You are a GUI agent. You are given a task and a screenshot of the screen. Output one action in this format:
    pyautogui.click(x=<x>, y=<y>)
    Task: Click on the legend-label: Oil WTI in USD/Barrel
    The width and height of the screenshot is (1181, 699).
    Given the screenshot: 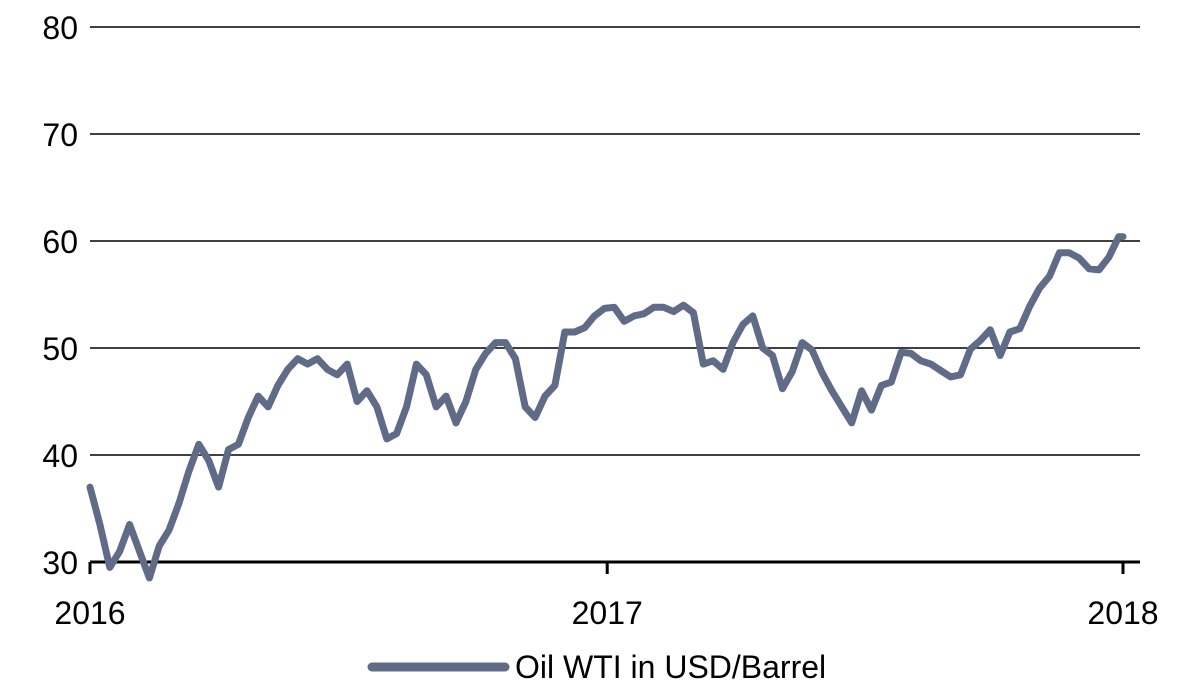 What is the action you would take?
    pyautogui.click(x=670, y=667)
    